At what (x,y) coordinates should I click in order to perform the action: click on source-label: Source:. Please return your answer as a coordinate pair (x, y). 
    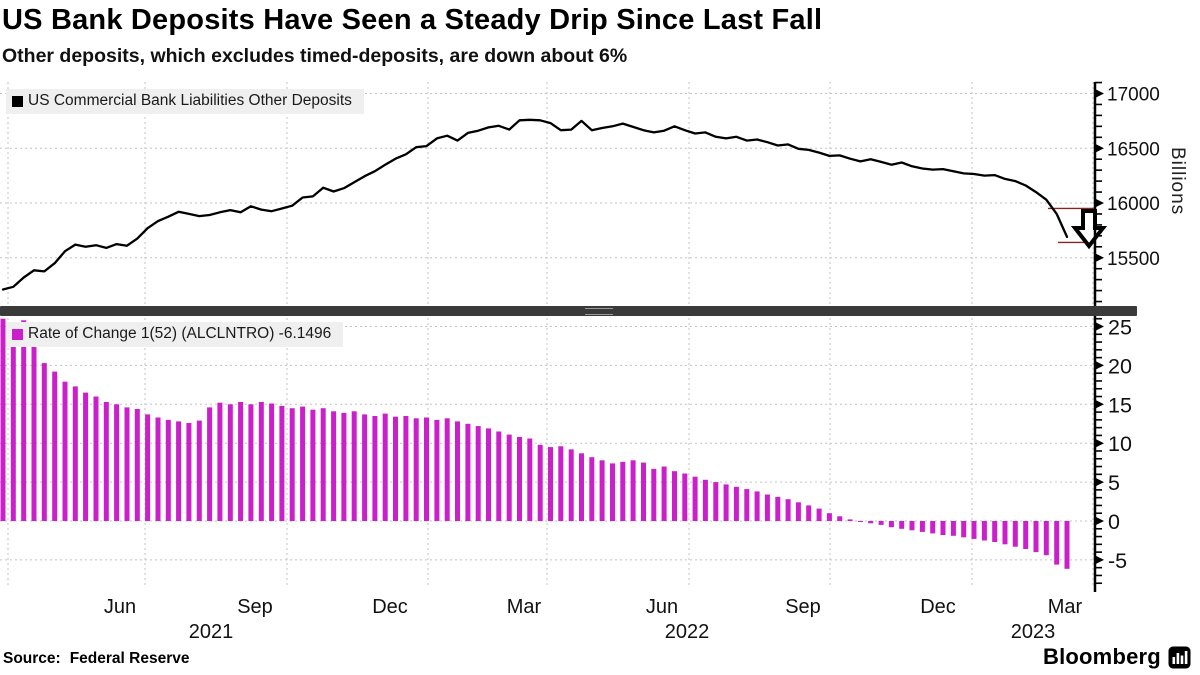
    Looking at the image, I should click on (32, 658).